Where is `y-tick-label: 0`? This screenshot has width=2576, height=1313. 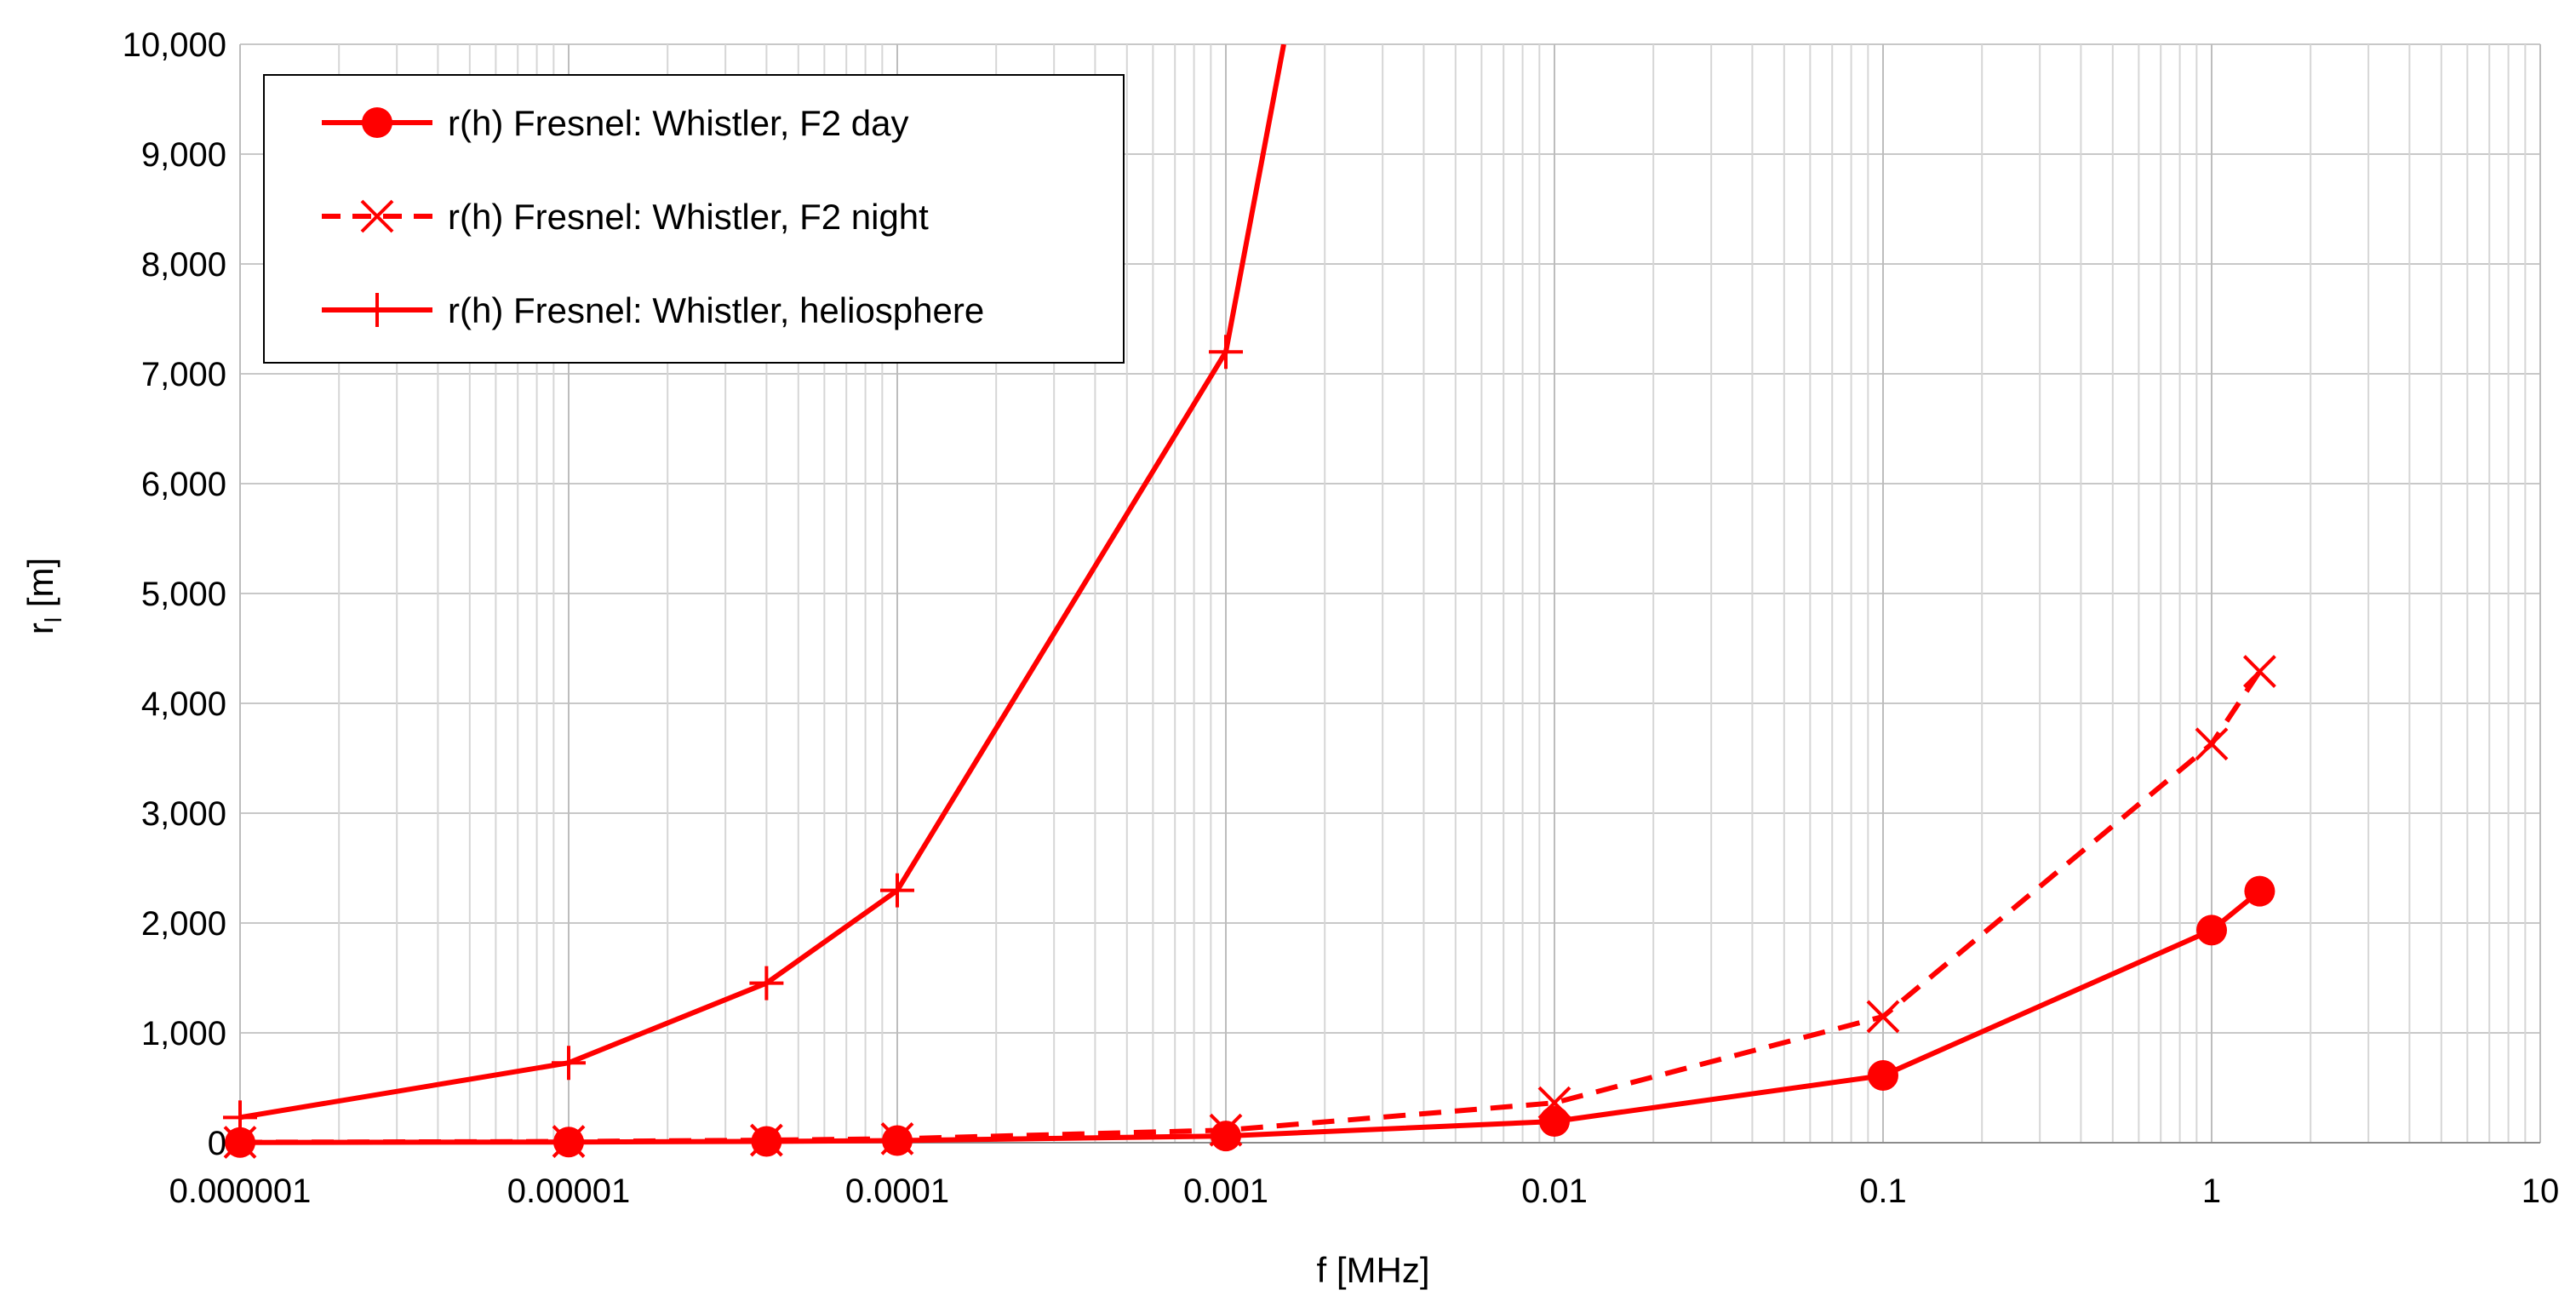 y-tick-label: 0 is located at coordinates (217, 1143).